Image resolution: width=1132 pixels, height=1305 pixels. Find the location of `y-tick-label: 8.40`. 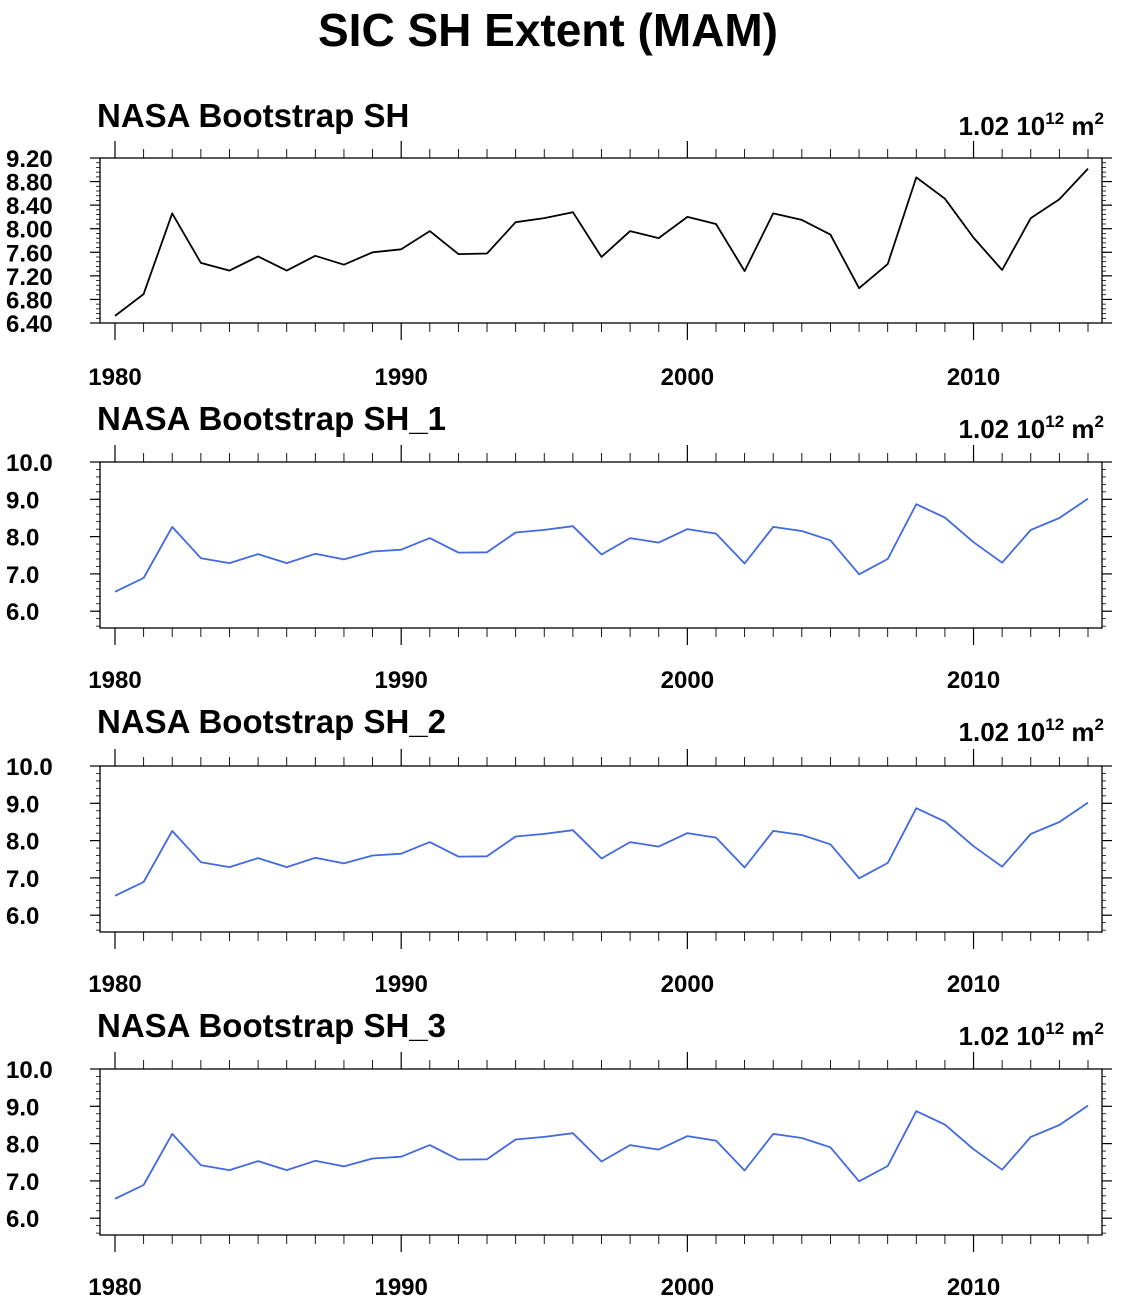

y-tick-label: 8.40 is located at coordinates (29, 206).